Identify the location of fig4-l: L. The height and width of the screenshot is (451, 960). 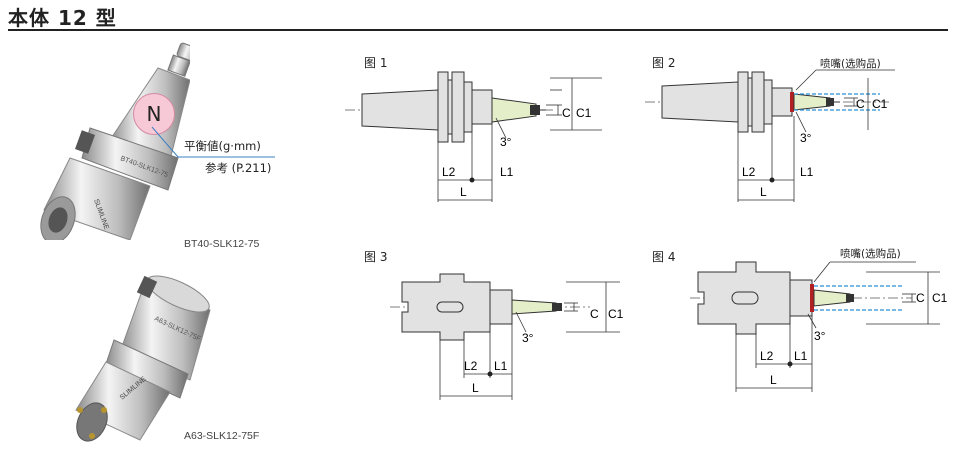
(773, 380).